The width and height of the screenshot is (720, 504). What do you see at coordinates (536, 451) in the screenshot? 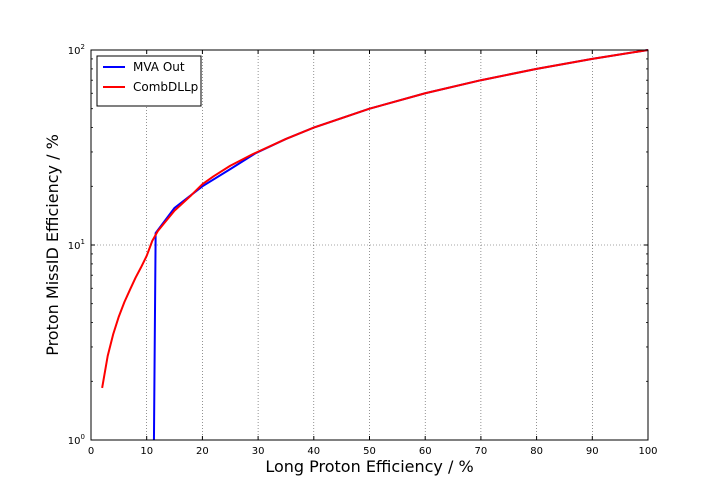
I see `x-tick-label: 80` at bounding box center [536, 451].